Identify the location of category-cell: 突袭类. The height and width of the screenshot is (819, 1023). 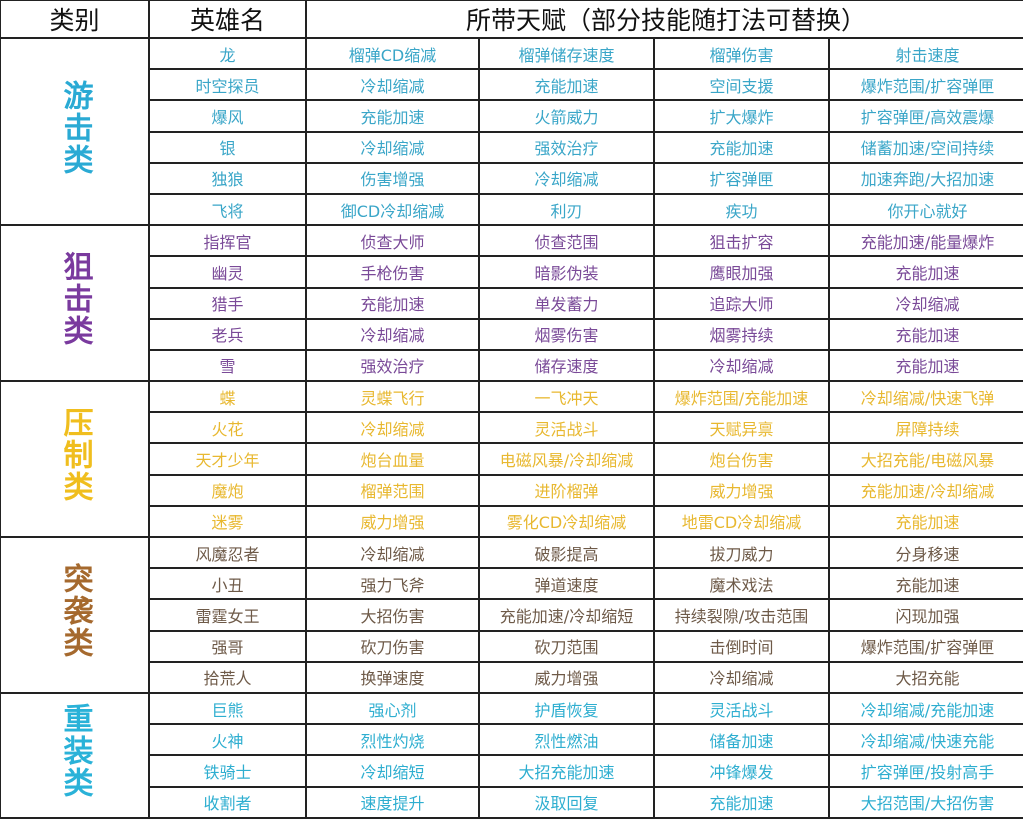
(75, 615).